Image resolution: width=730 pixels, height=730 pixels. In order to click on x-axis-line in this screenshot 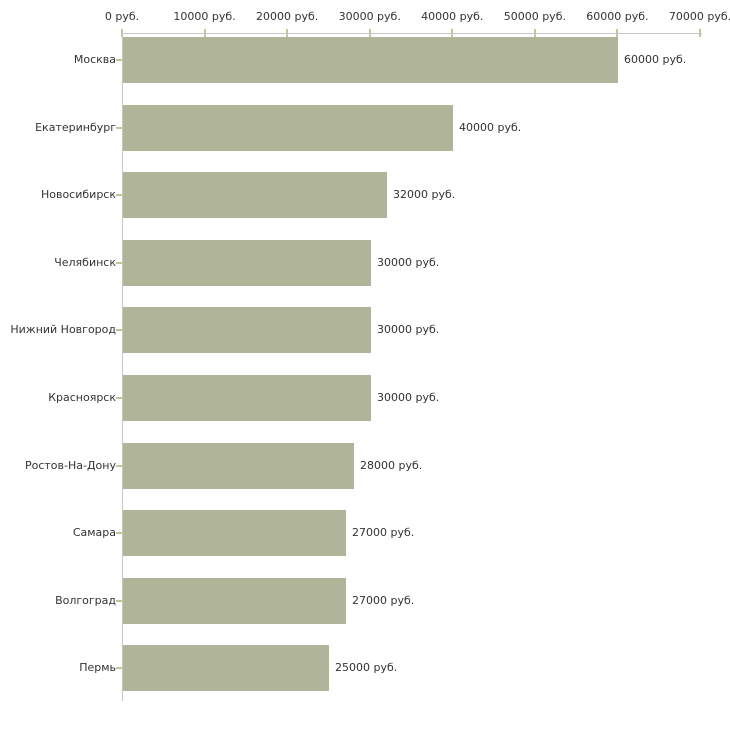, I will do `click(412, 33)`.